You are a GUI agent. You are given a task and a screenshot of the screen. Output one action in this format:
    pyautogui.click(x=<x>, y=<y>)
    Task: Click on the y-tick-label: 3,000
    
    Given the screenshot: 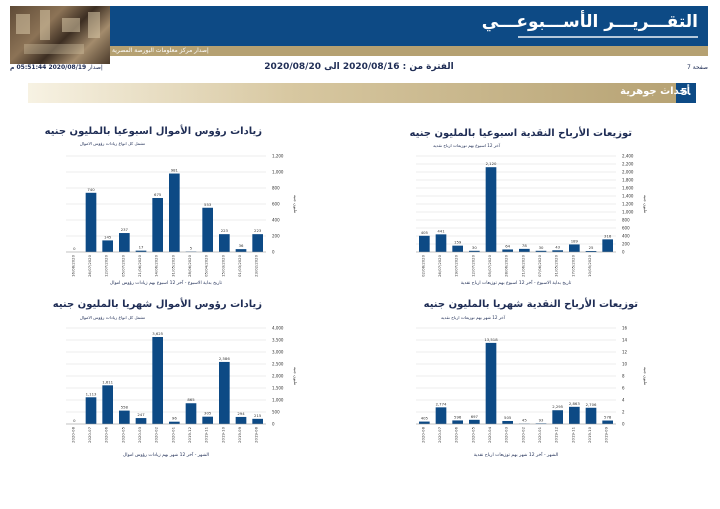 What is the action you would take?
    pyautogui.click(x=278, y=352)
    